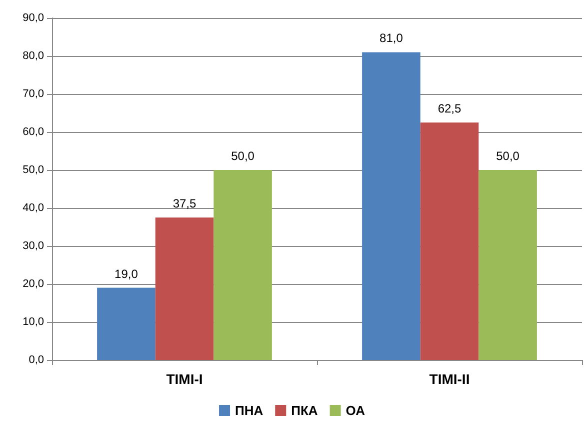 This screenshot has width=584, height=432. Describe the element at coordinates (33, 132) in the screenshot. I see `y-tick-label: 60,0` at that location.